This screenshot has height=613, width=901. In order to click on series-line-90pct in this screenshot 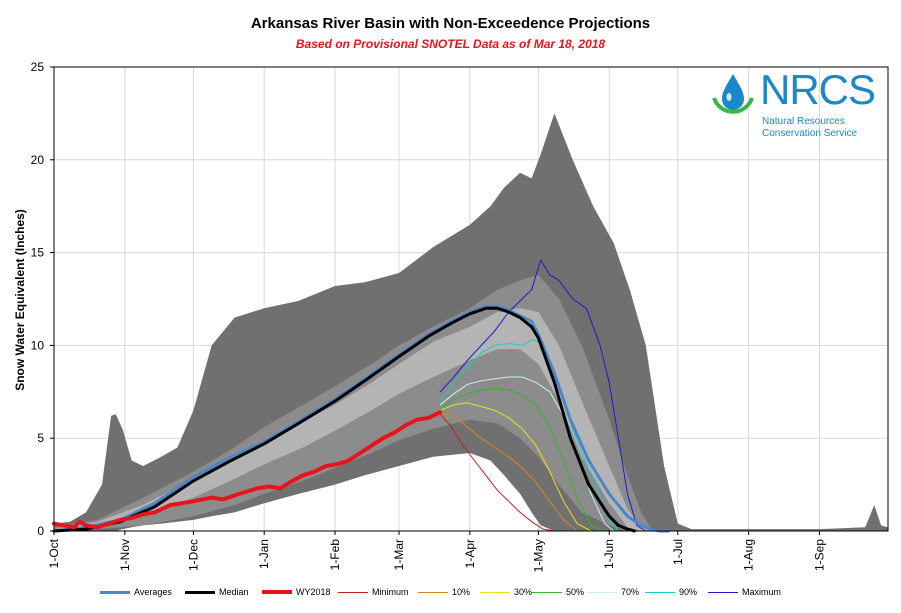, I will do `click(529, 435)`.